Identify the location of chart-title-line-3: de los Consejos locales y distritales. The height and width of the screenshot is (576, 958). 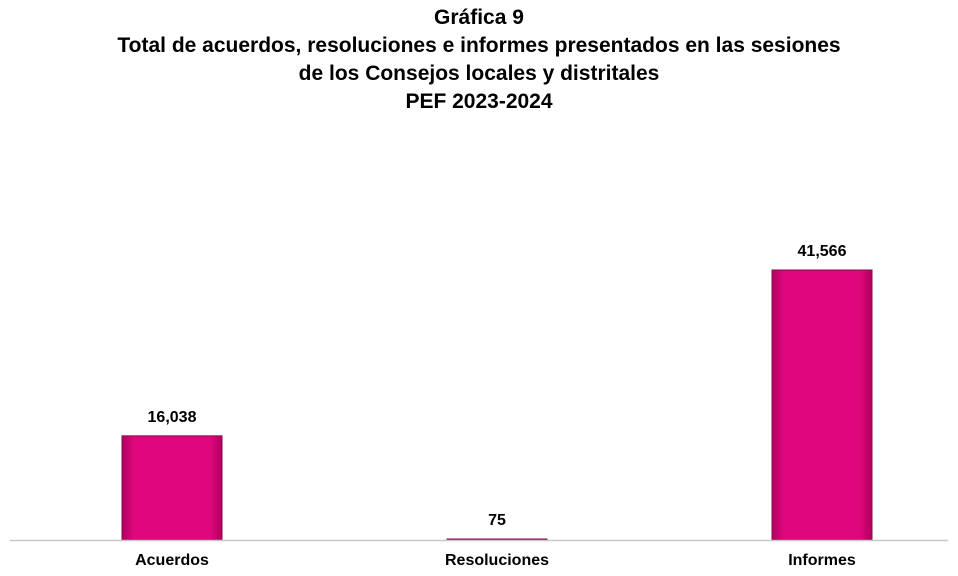
(479, 73).